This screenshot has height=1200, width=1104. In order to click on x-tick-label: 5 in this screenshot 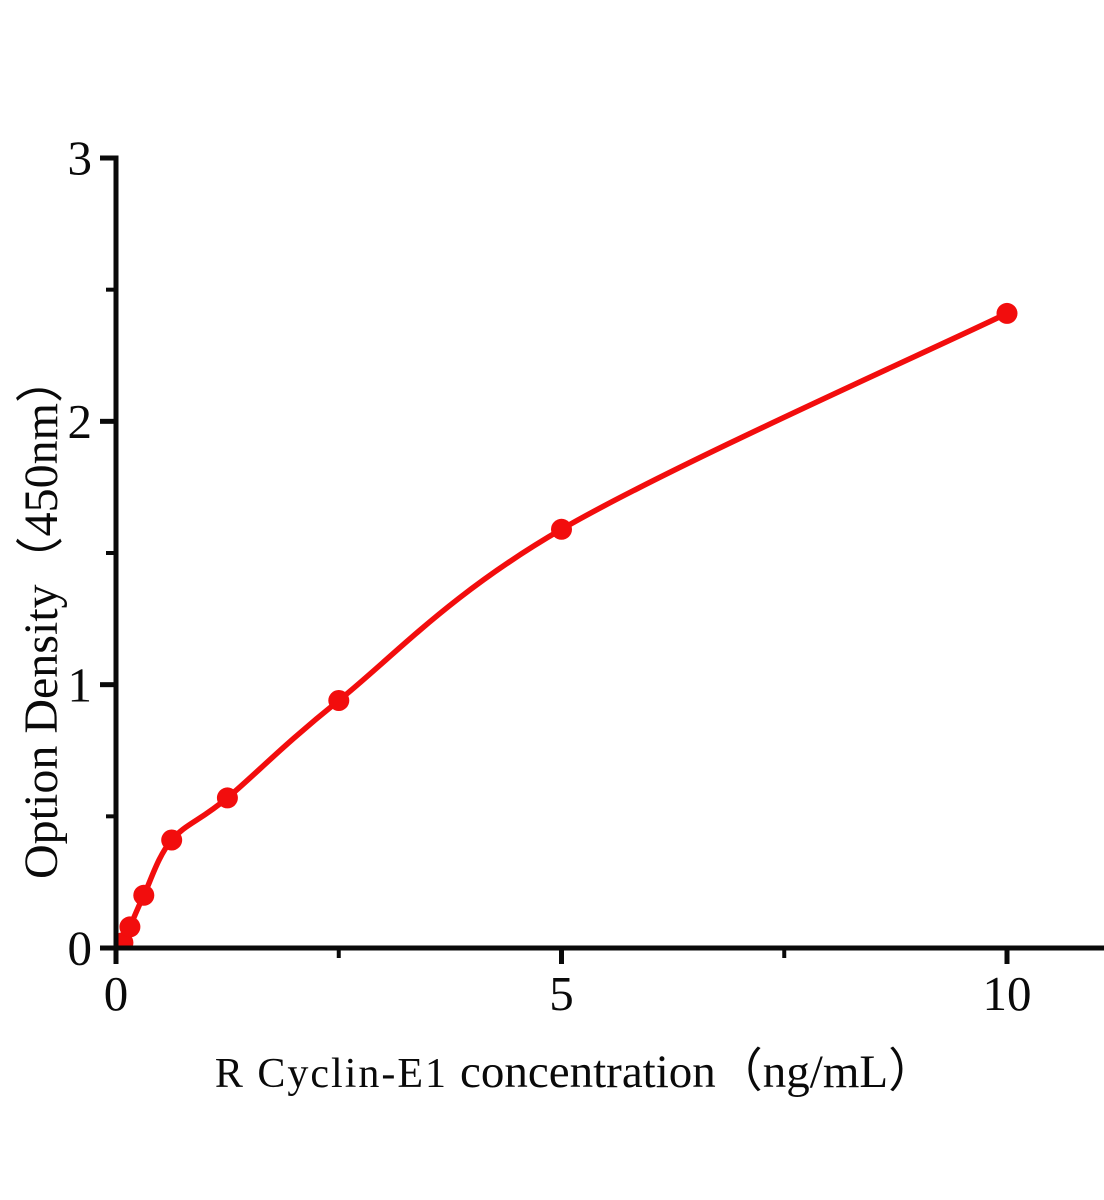, I will do `click(561, 993)`.